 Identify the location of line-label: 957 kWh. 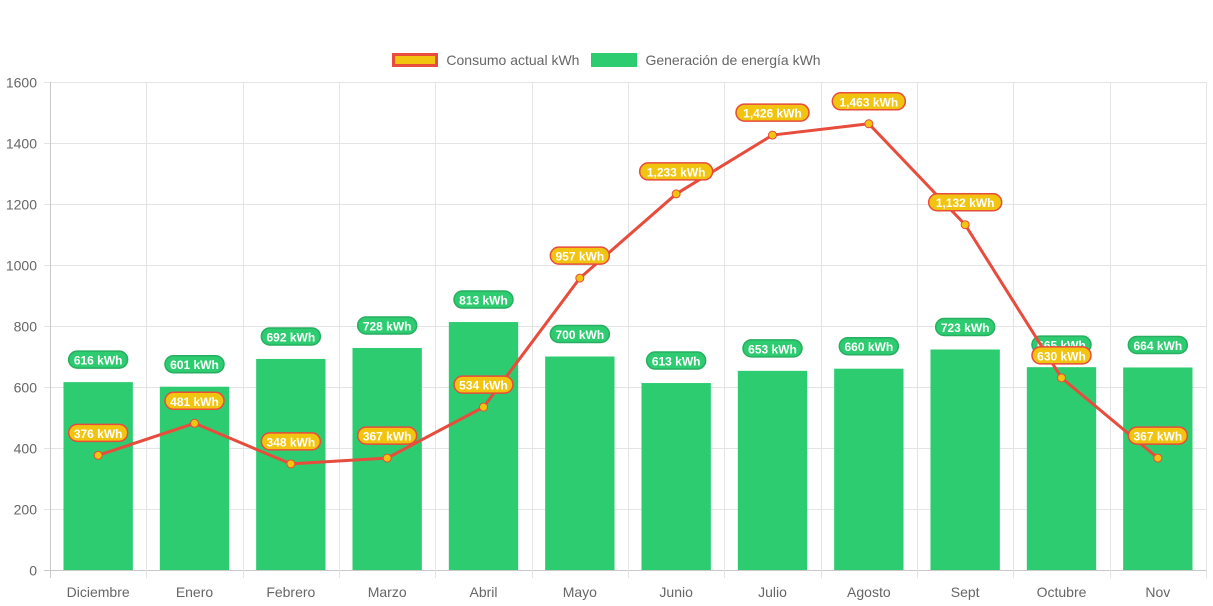
(580, 255).